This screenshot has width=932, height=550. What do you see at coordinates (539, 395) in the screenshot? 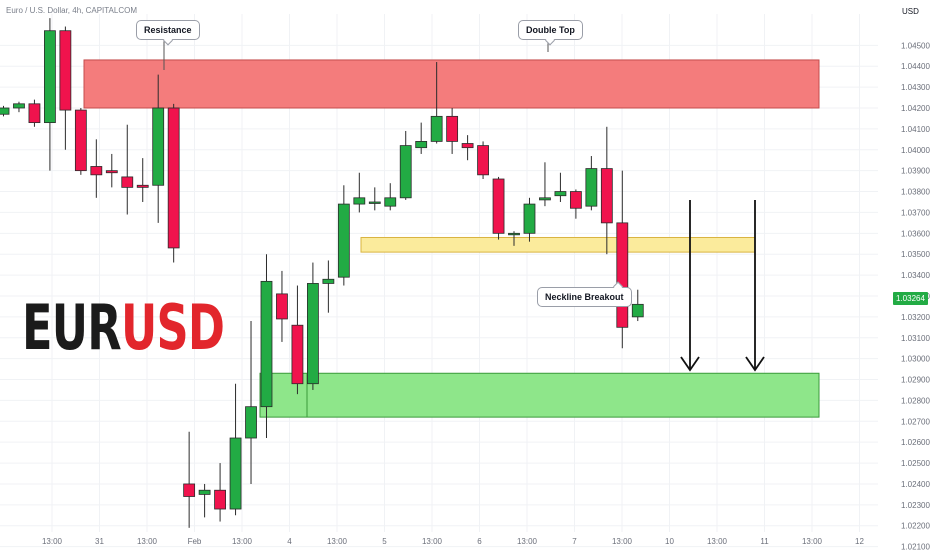
I see `target-zone` at bounding box center [539, 395].